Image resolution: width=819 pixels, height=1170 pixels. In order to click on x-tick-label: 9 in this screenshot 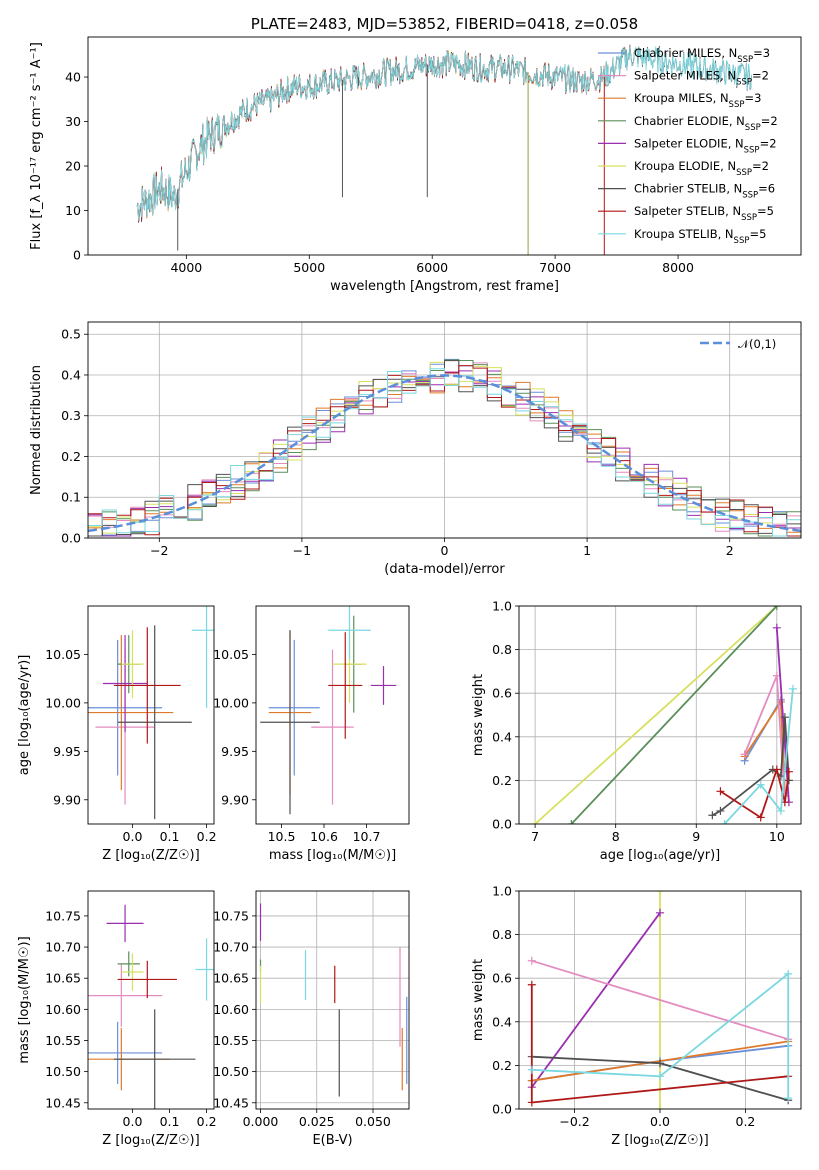, I will do `click(696, 836)`.